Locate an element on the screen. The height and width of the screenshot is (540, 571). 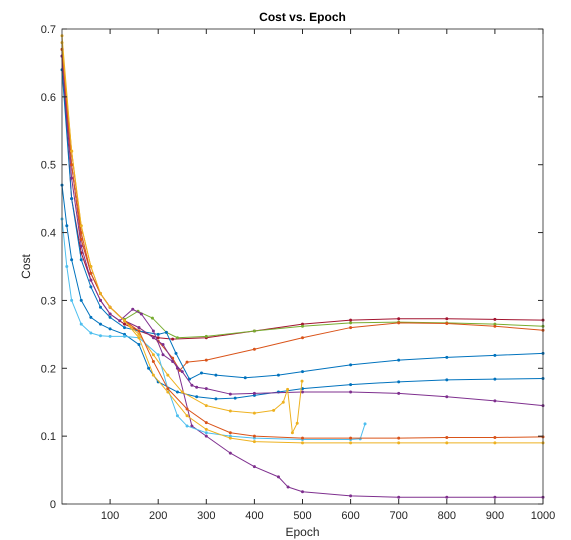
y-tick-label: 0 is located at coordinates (53, 505).